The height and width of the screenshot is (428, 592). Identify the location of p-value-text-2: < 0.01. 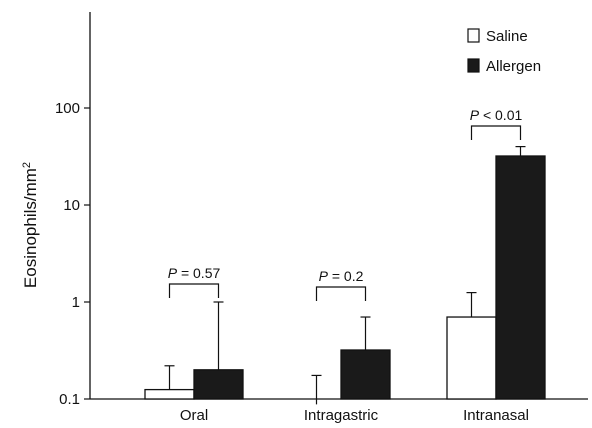
(500, 115).